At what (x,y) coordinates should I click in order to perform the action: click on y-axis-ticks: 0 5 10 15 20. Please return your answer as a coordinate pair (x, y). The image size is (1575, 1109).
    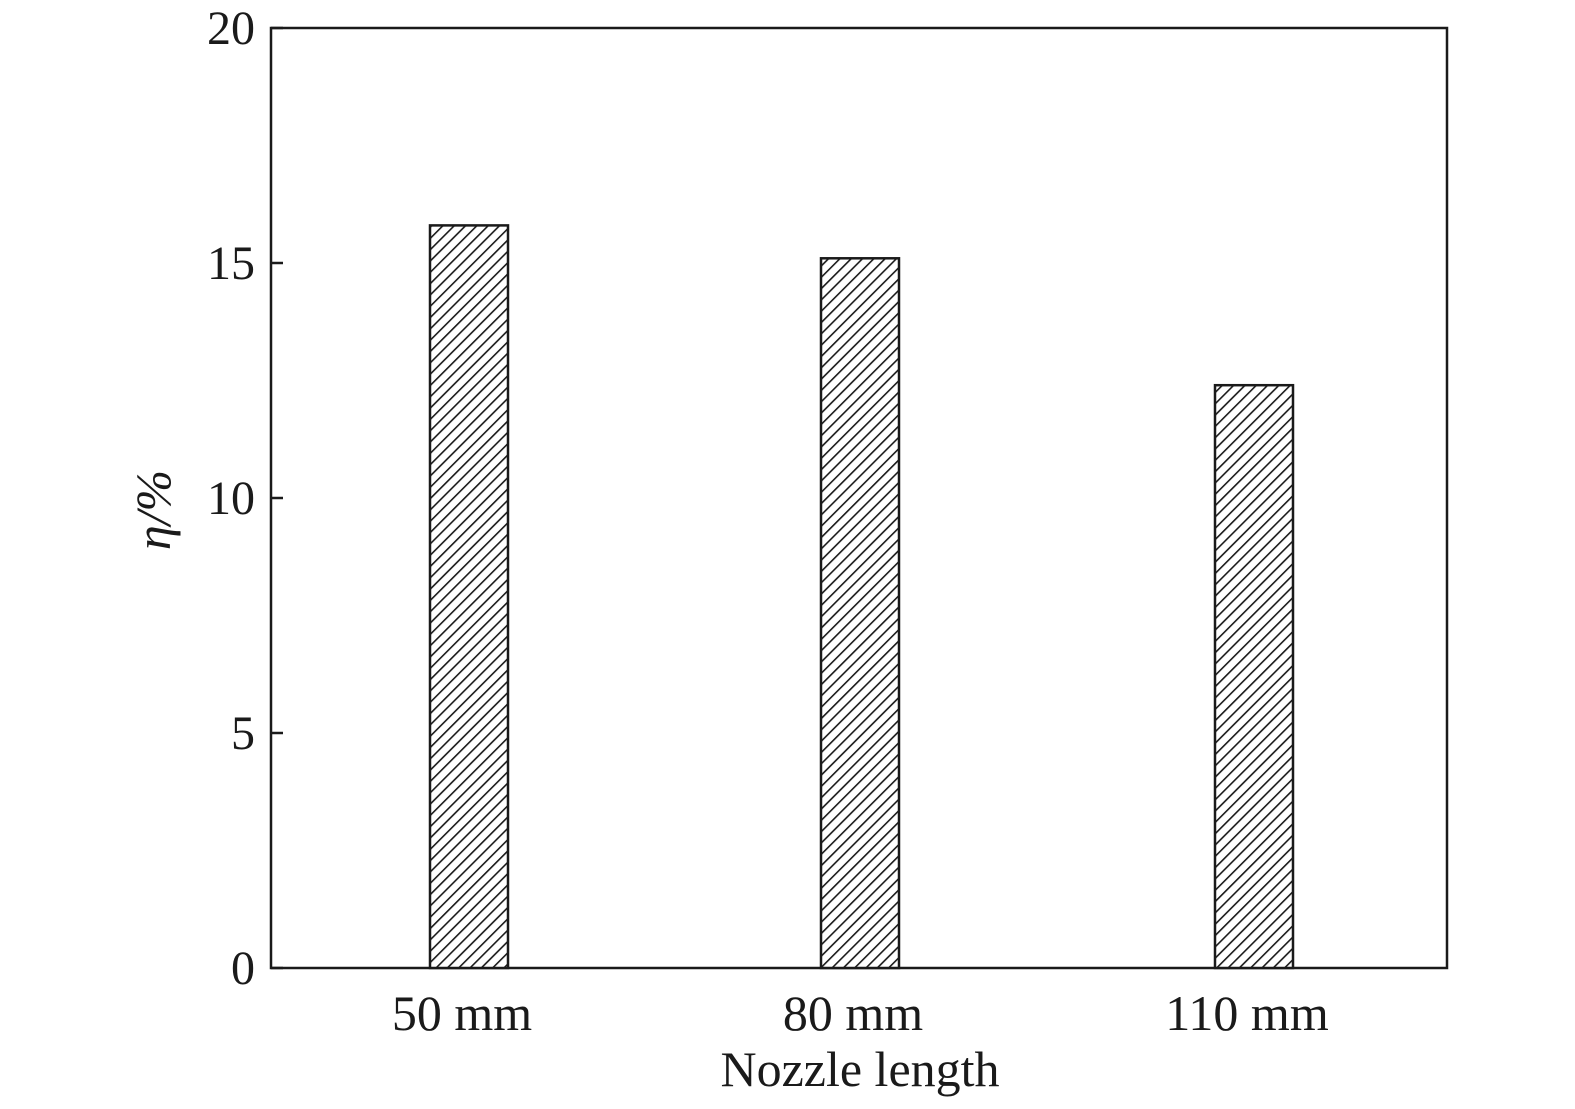
    Looking at the image, I should click on (245, 498).